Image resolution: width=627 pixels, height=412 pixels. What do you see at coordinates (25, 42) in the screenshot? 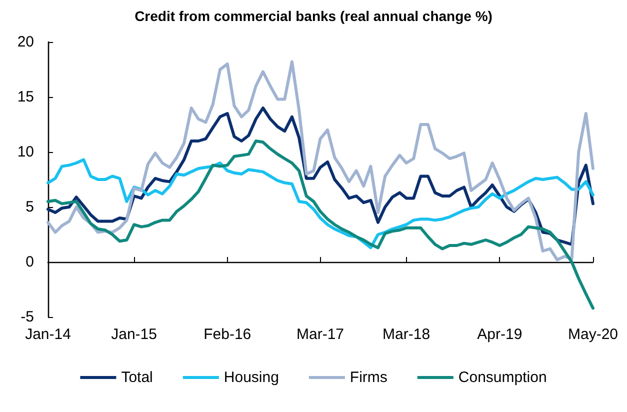
I see `y-tick-label: 20` at bounding box center [25, 42].